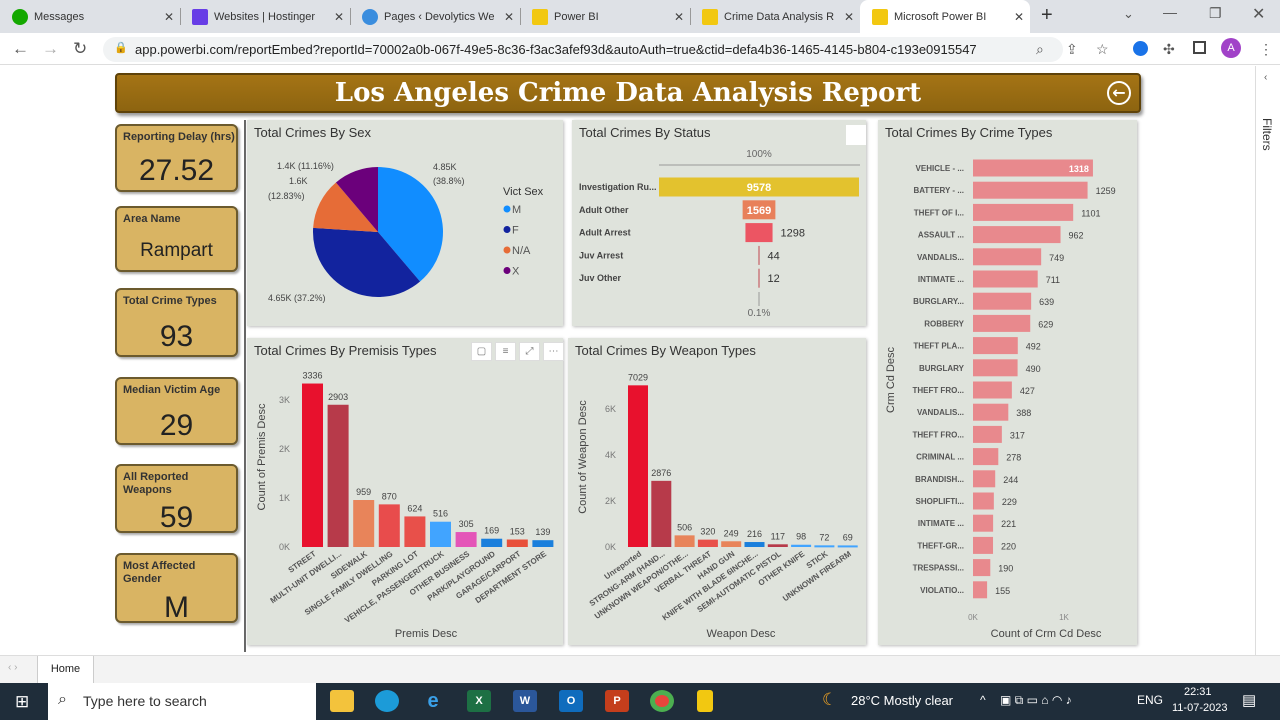 This screenshot has height=720, width=1280. I want to click on restore-button: ❐, so click(1215, 13).